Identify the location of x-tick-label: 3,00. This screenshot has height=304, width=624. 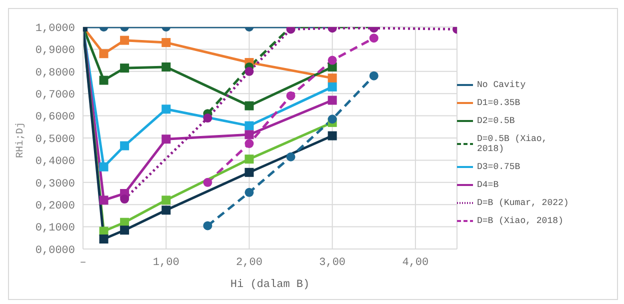
(332, 262).